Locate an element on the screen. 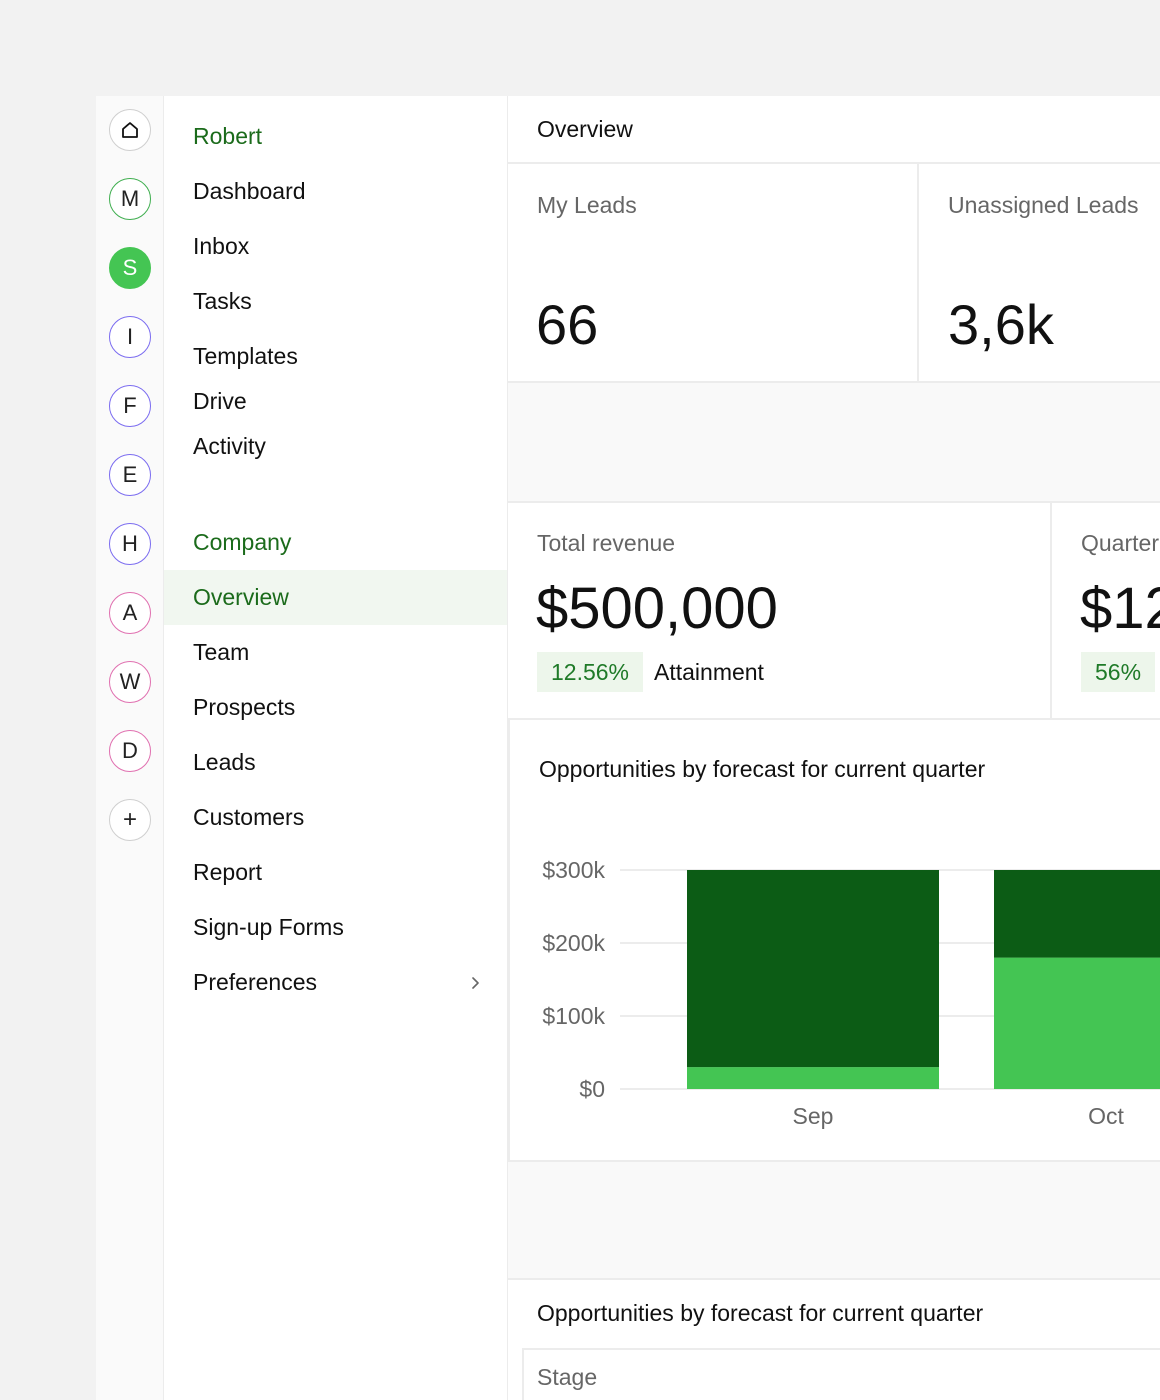 Image resolution: width=1160 pixels, height=1400 pixels. my-leads-label: My Leads is located at coordinates (587, 205).